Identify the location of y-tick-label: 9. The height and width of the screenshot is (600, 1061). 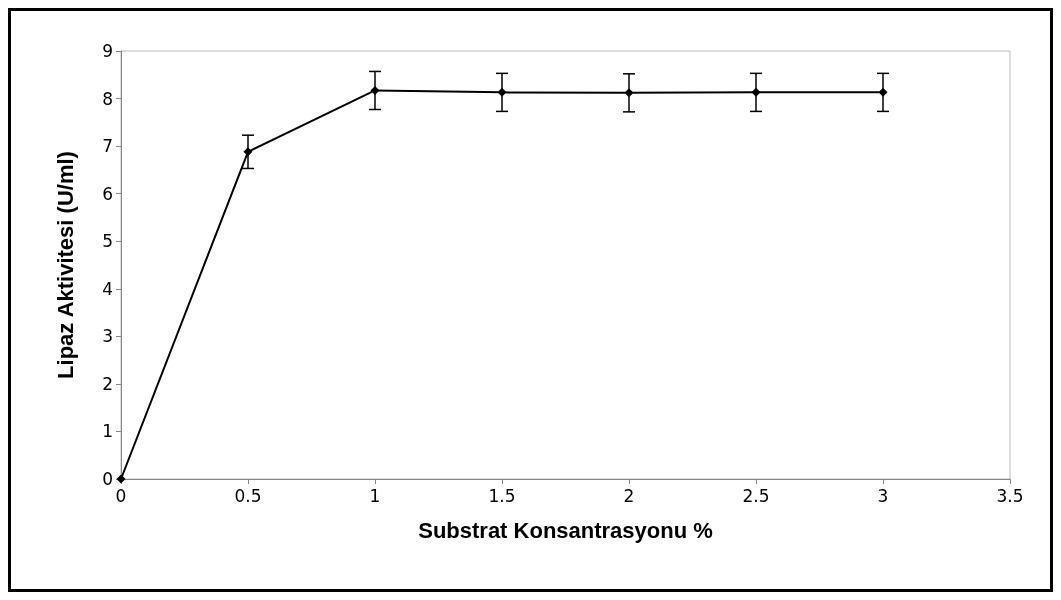
(107, 51).